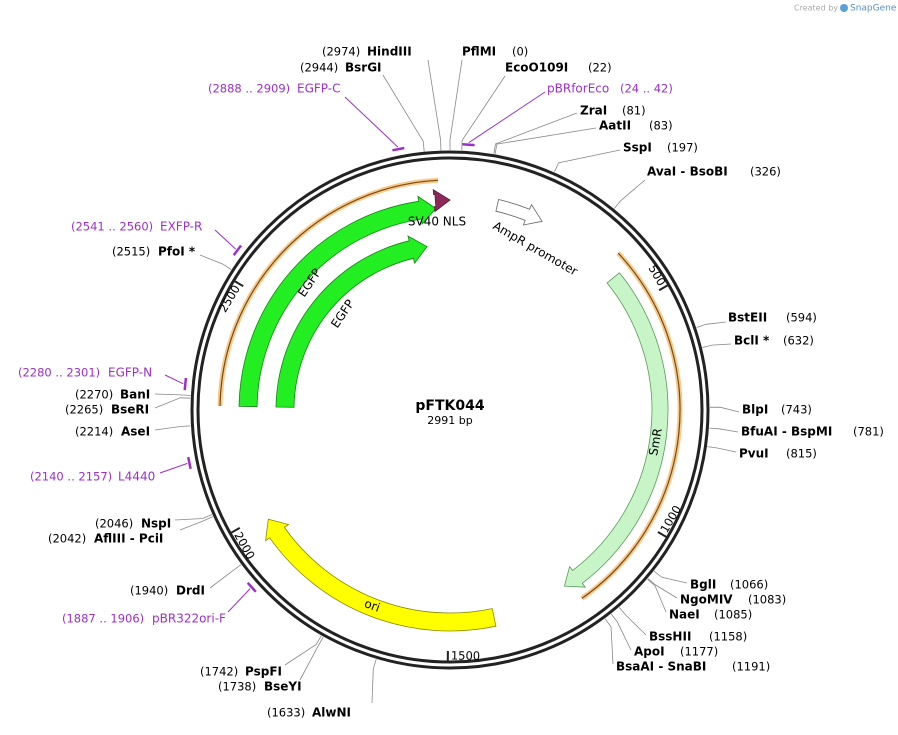  Describe the element at coordinates (263, 672) in the screenshot. I see `site-name: PspFI` at that location.